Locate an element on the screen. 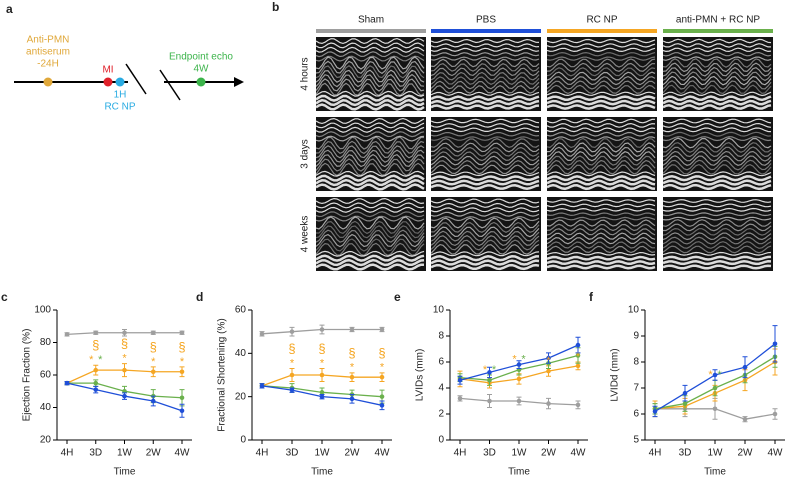 The width and height of the screenshot is (798, 483). column-header: anti-PMN + RC NP is located at coordinates (718, 20).